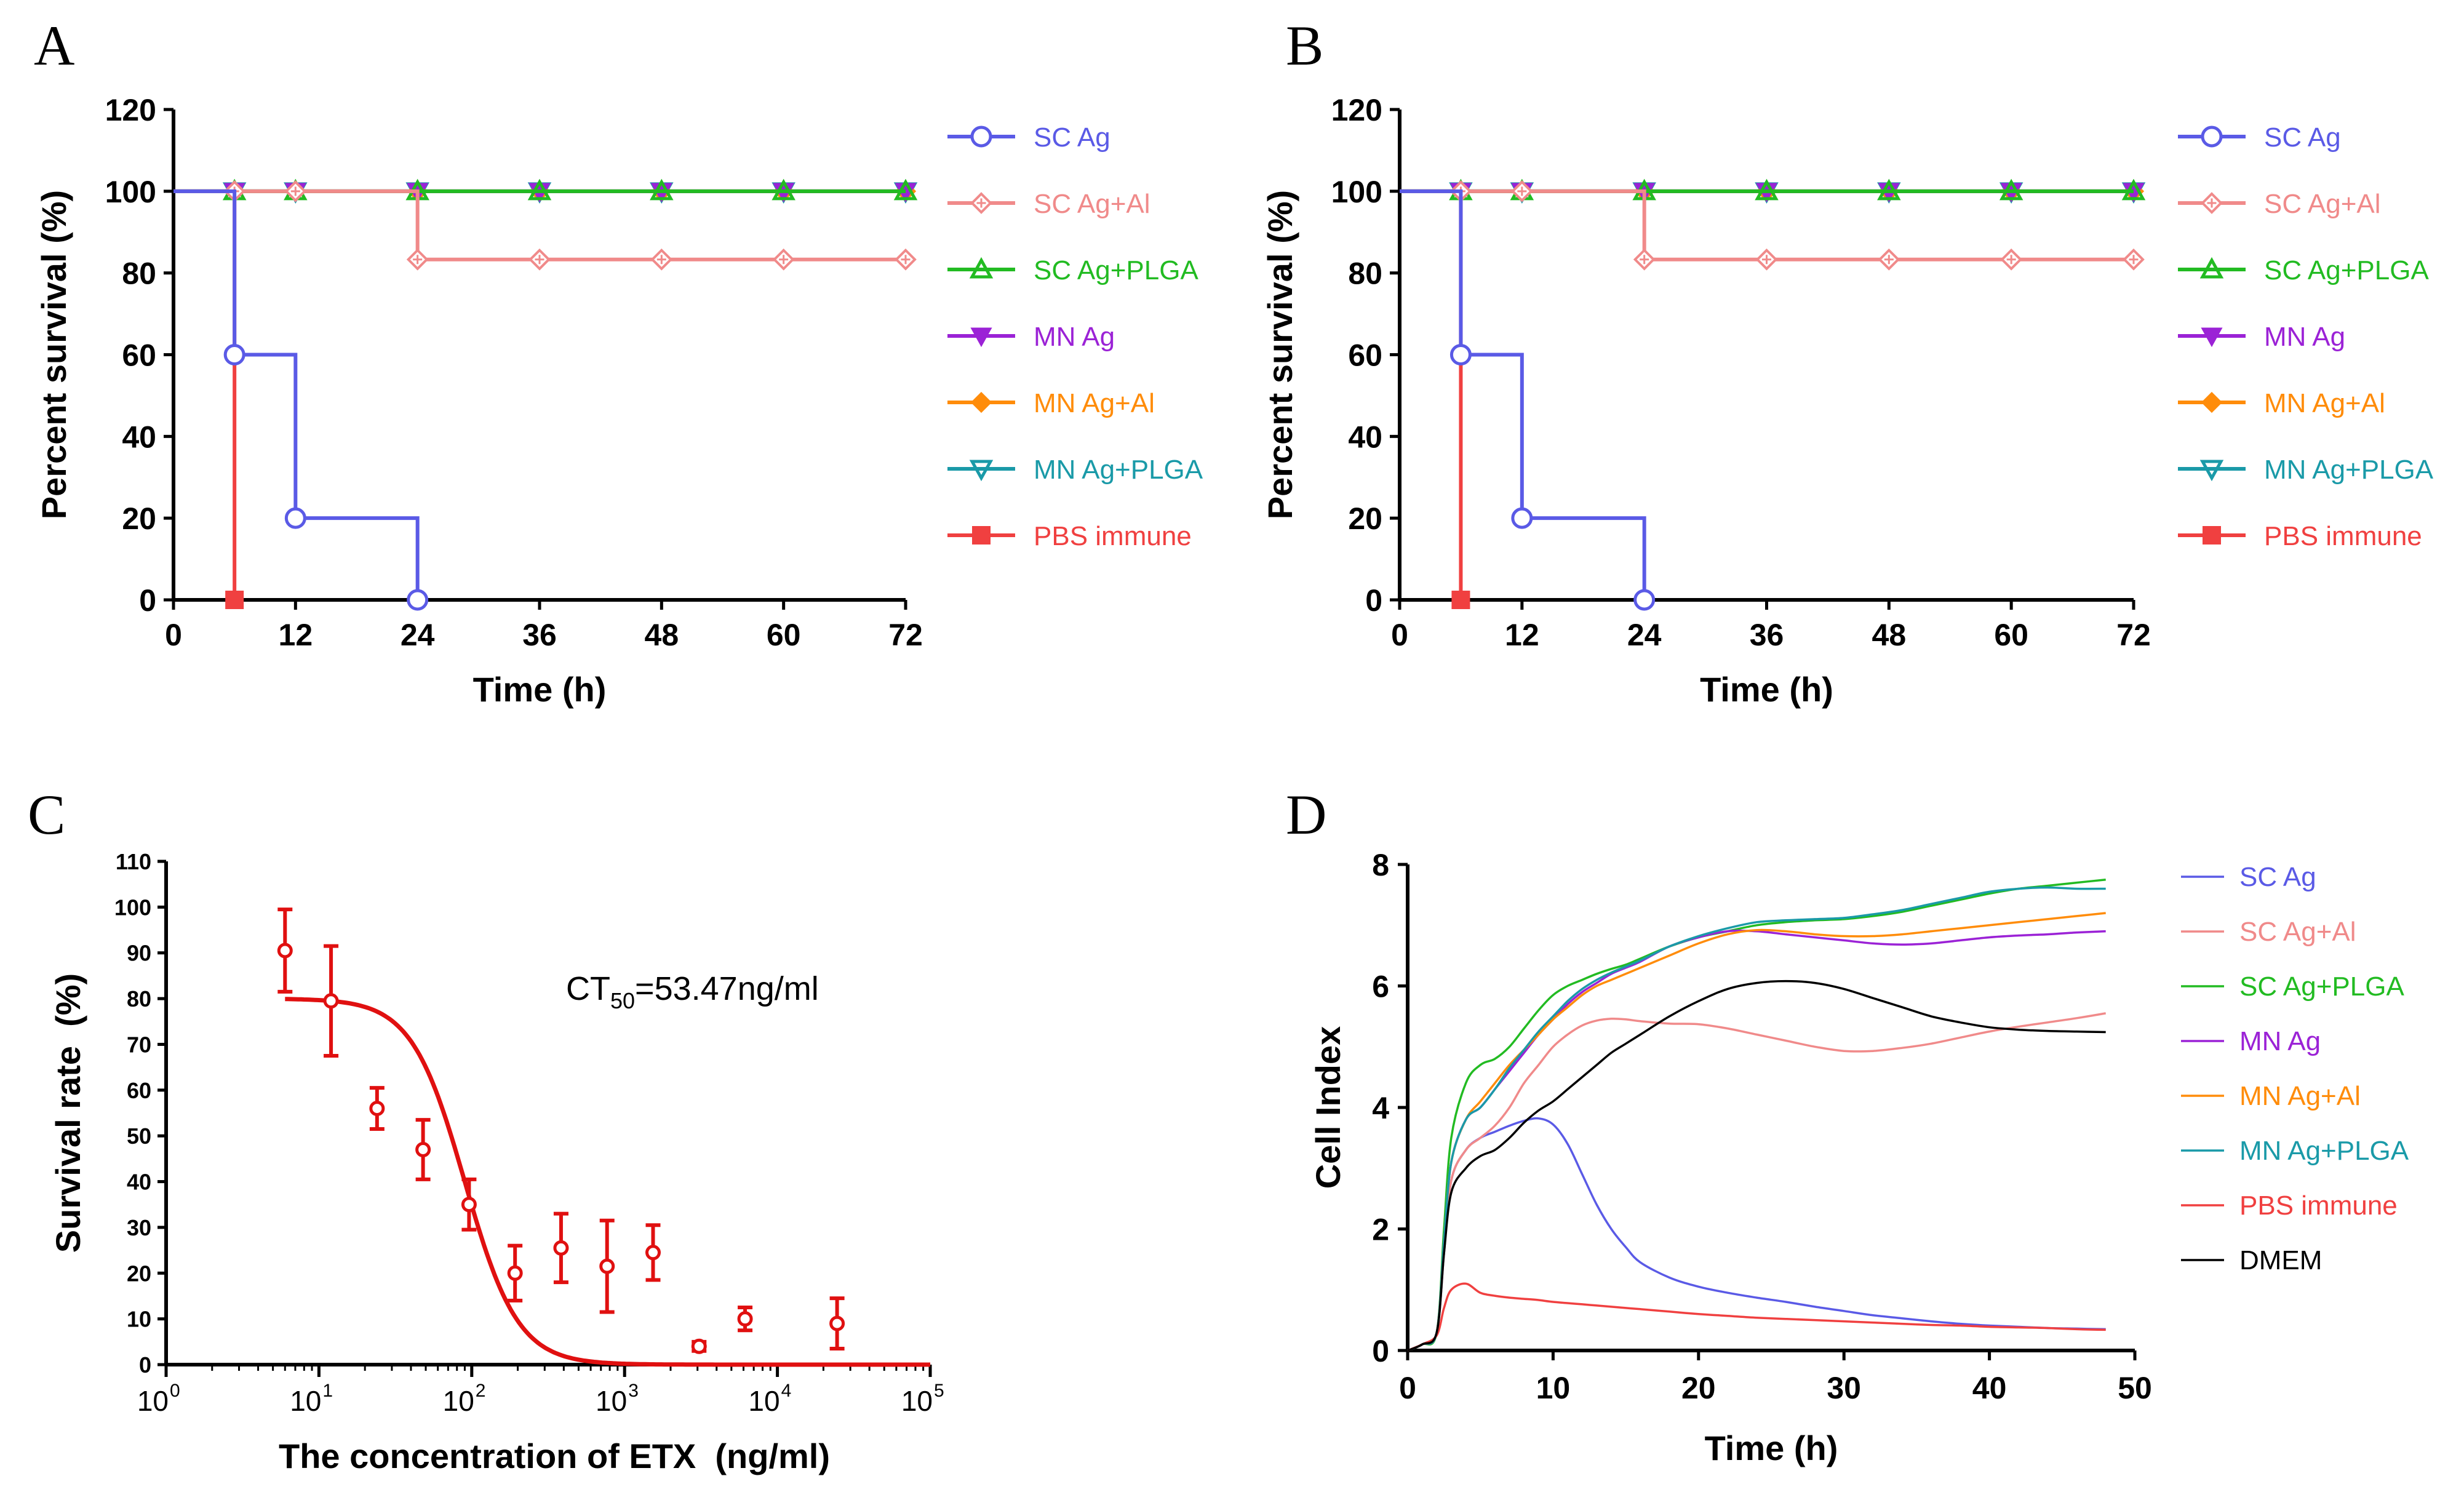 This screenshot has height=1492, width=2464. I want to click on legend-marker-cross, so click(981, 203).